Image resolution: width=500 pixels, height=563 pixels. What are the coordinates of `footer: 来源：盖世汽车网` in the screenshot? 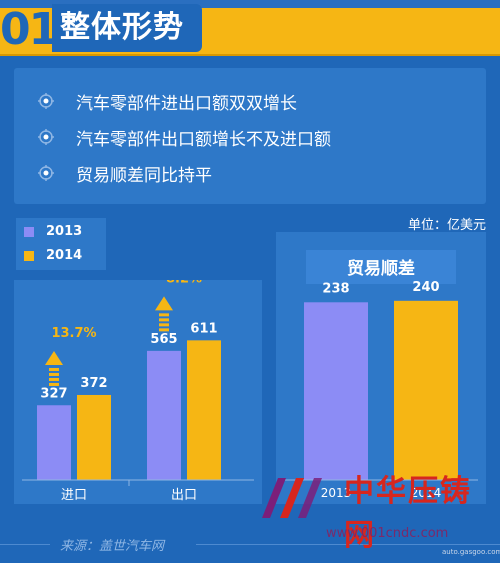 It's located at (250, 544).